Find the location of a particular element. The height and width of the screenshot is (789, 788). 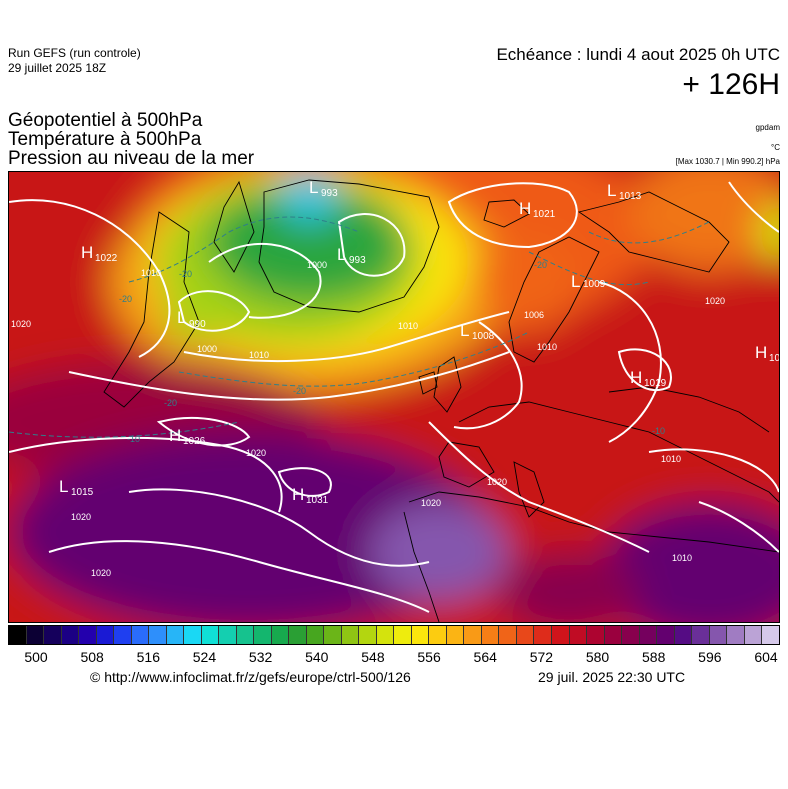

colorbar-tick-label: 596 is located at coordinates (710, 657).